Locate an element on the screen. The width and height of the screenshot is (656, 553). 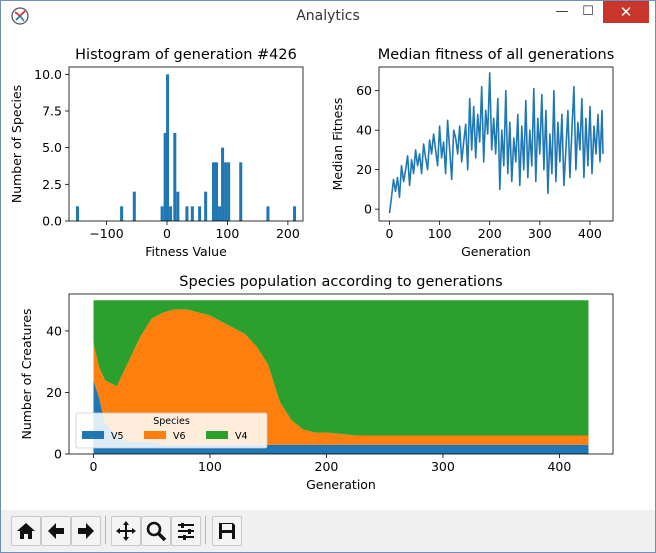
pan-icon is located at coordinates (126, 531).